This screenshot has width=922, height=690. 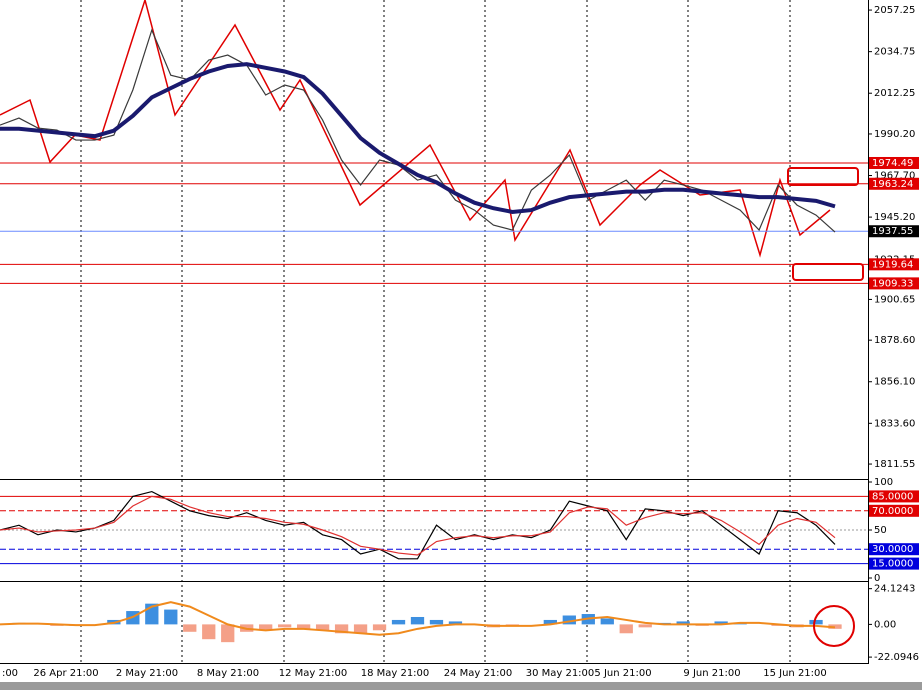 I want to click on time-label: 24 May 21:00, so click(x=478, y=673).